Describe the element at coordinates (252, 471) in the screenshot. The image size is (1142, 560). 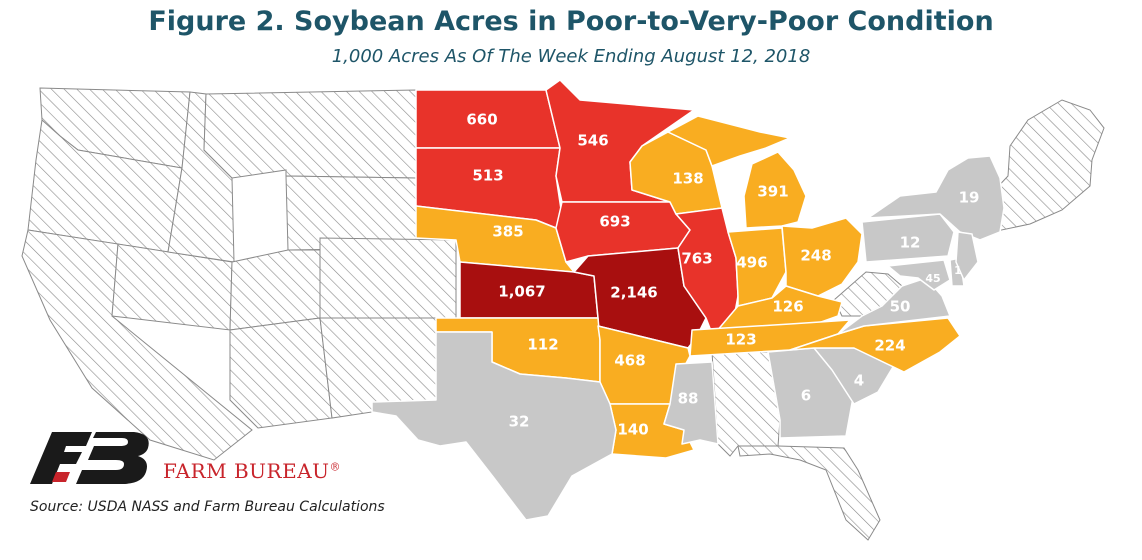
I see `brand-name: FARM BUREAU®` at that location.